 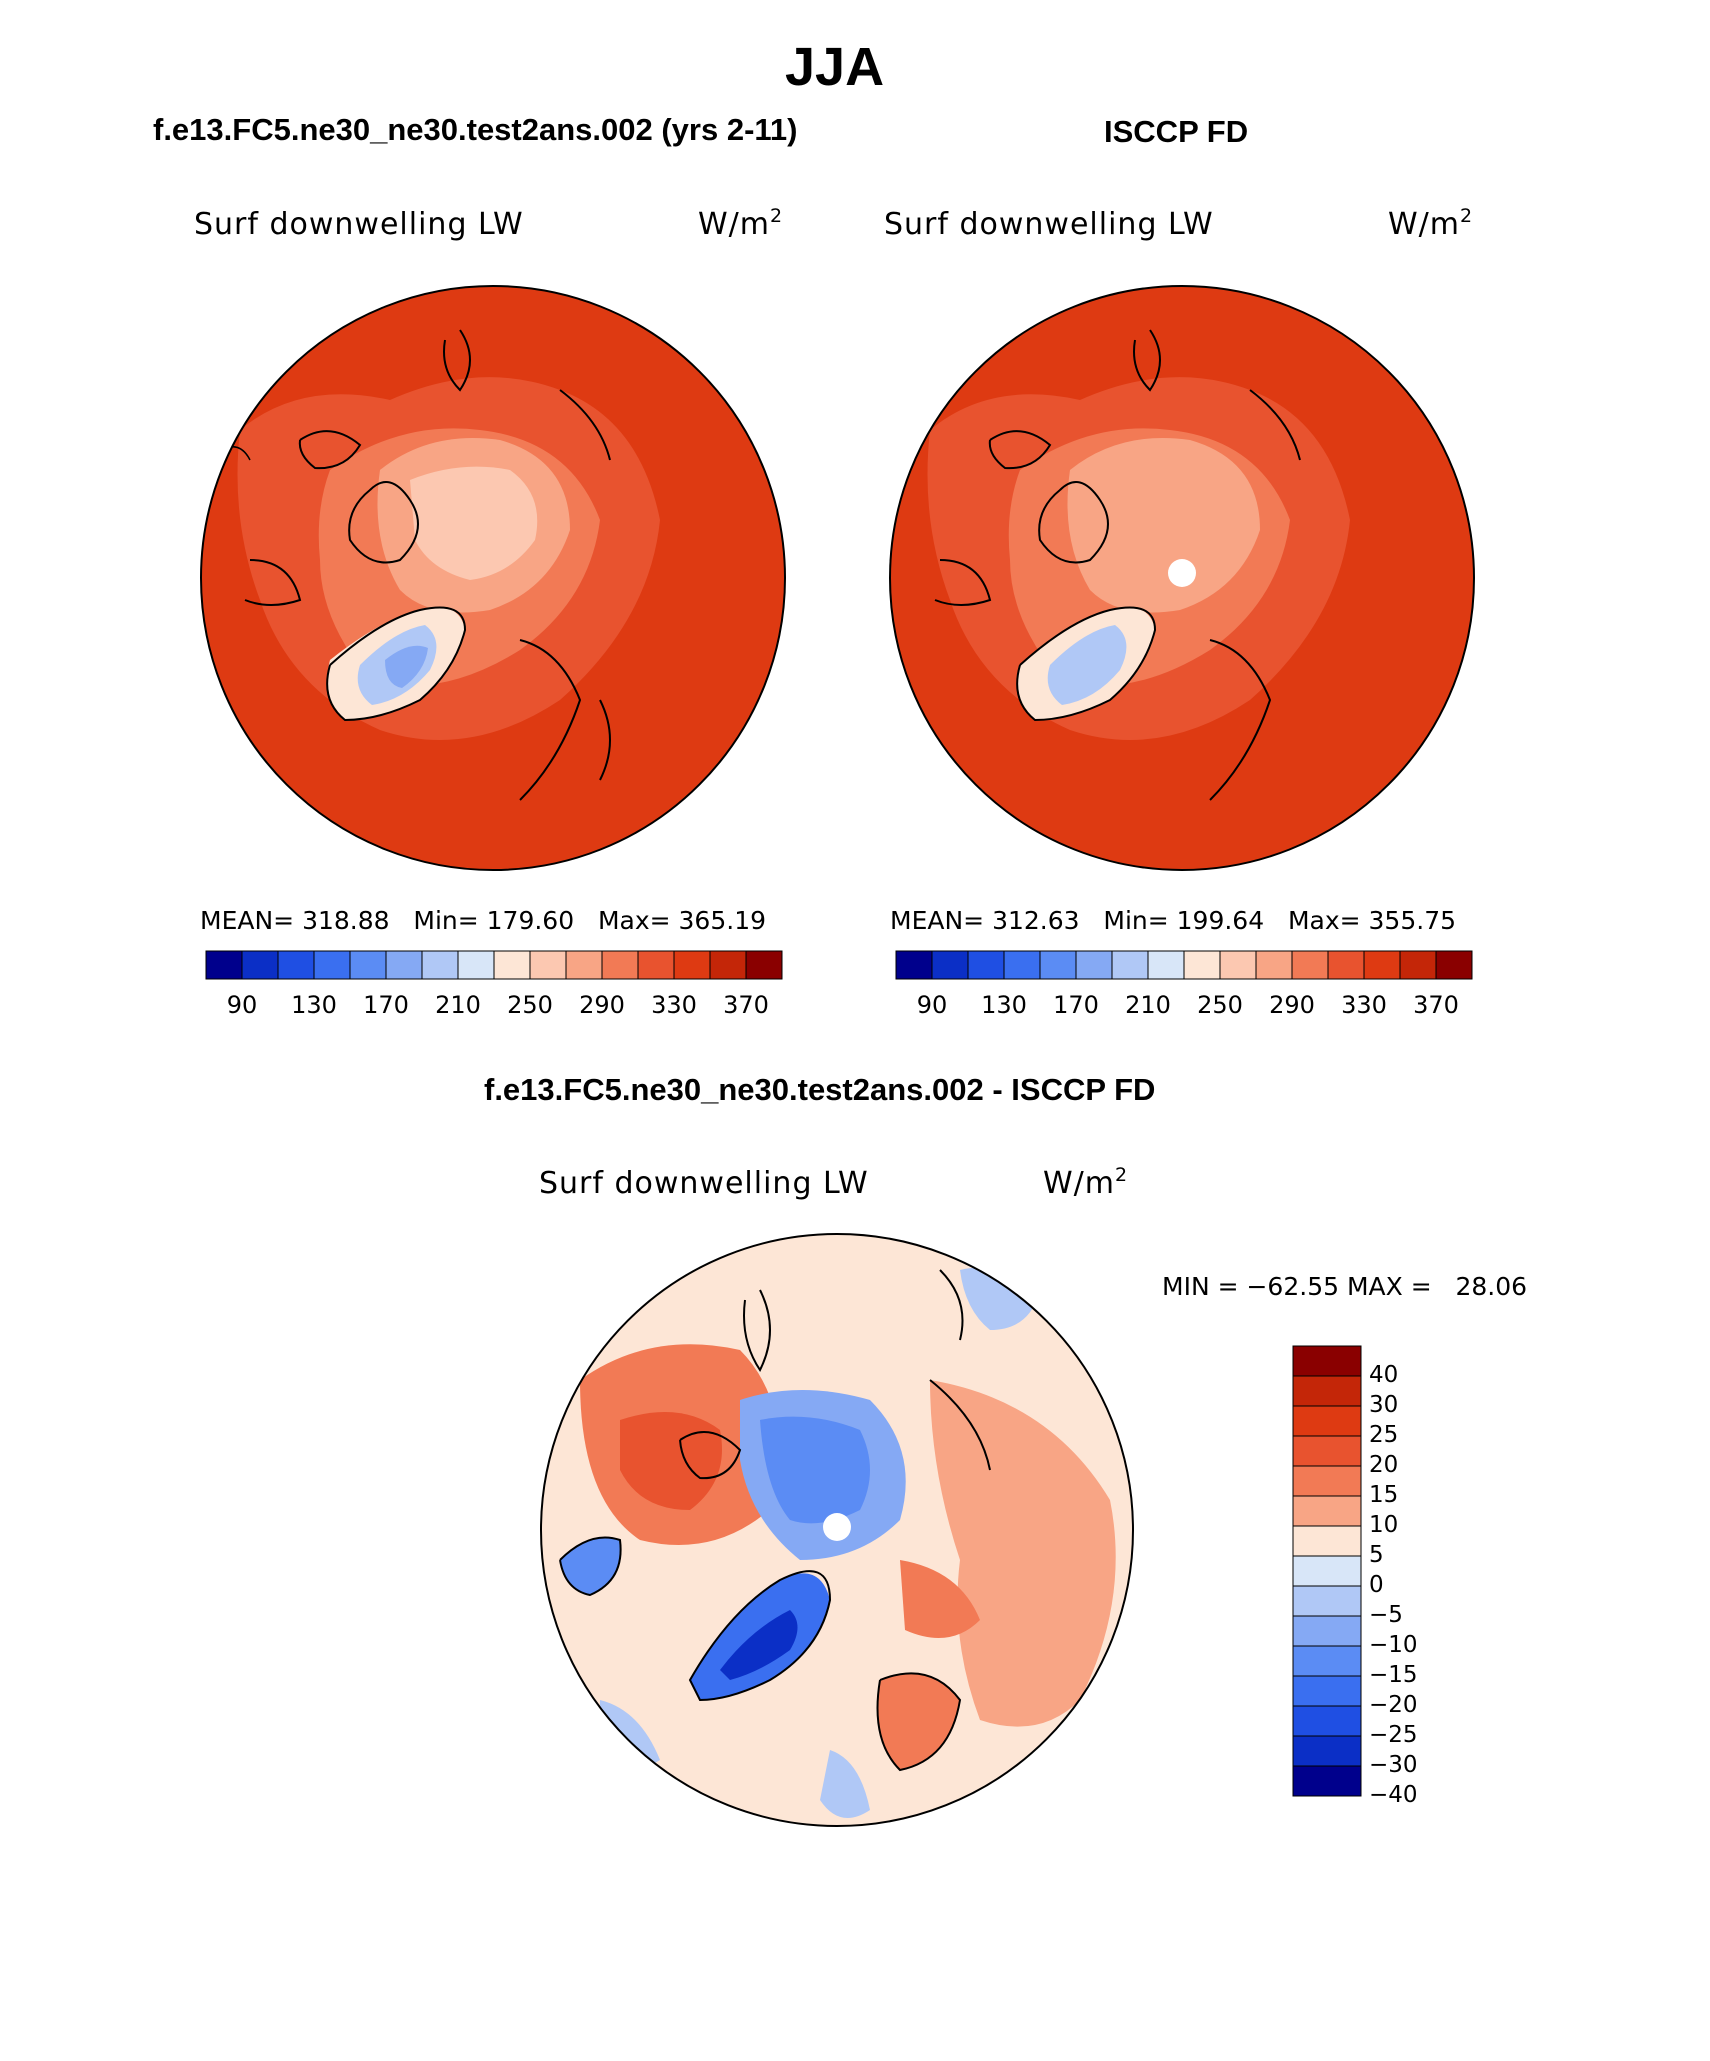 I want to click on panel2-pole-hole, so click(x=1182, y=573).